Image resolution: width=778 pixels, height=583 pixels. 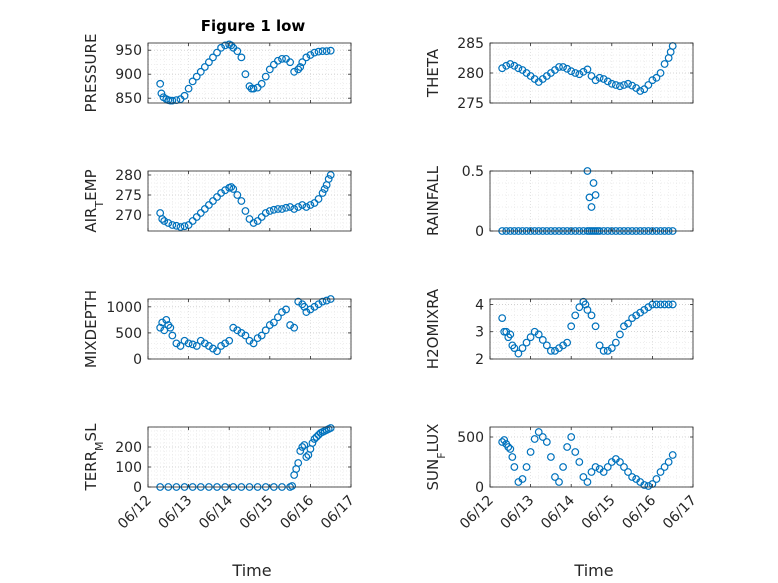 I want to click on y-tick-label: 270, so click(x=128, y=216).